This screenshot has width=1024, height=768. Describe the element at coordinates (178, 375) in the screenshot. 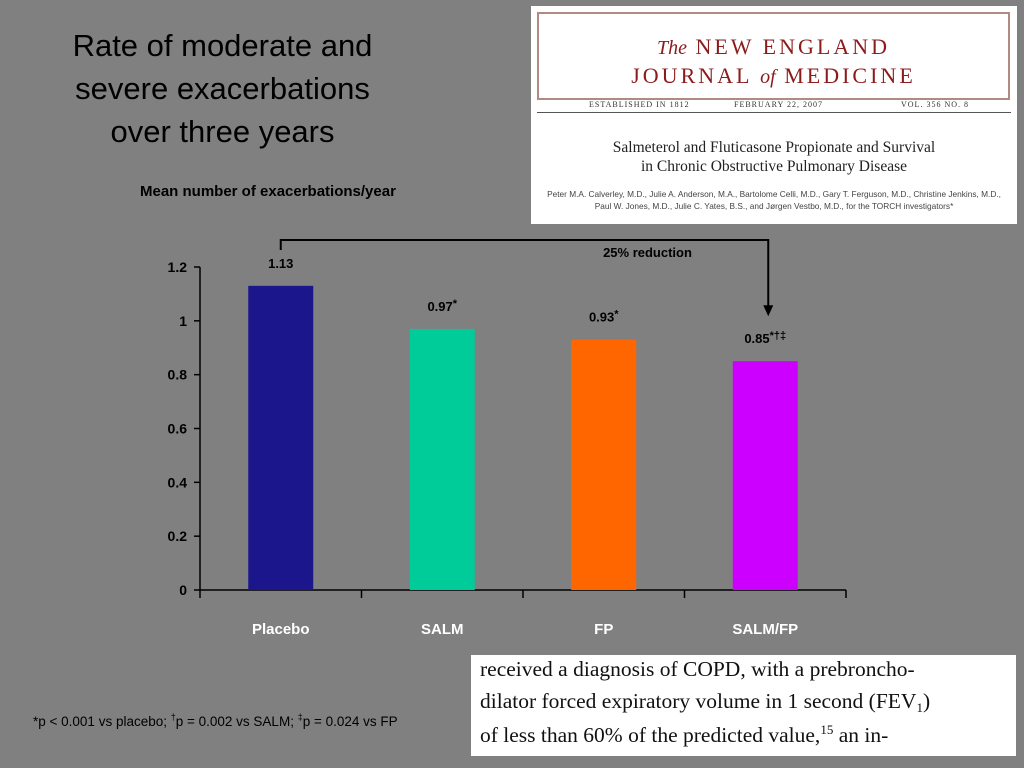

I see `y-tick-label: 0.8` at that location.